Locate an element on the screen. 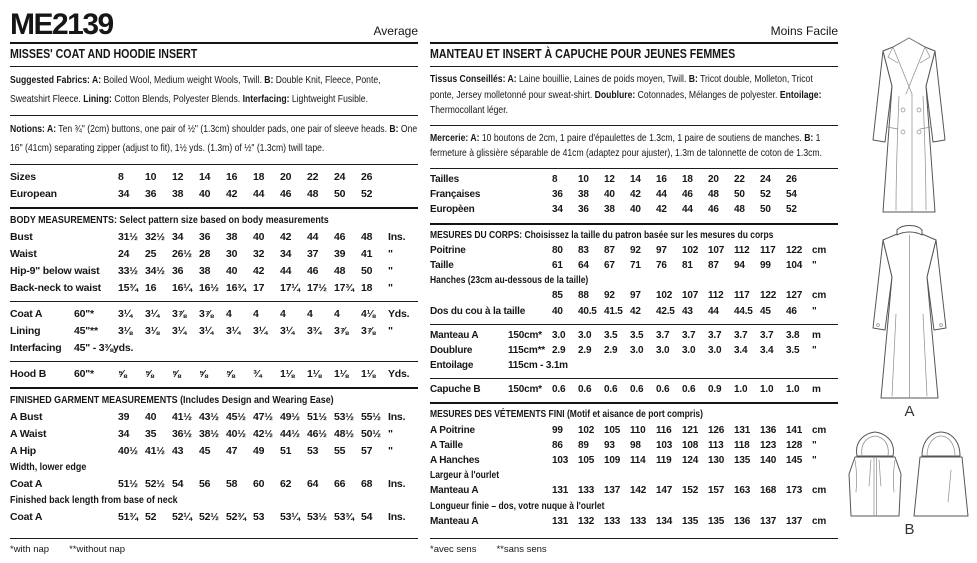 The width and height of the screenshot is (977, 563). size-value: 3¼ is located at coordinates (260, 330).